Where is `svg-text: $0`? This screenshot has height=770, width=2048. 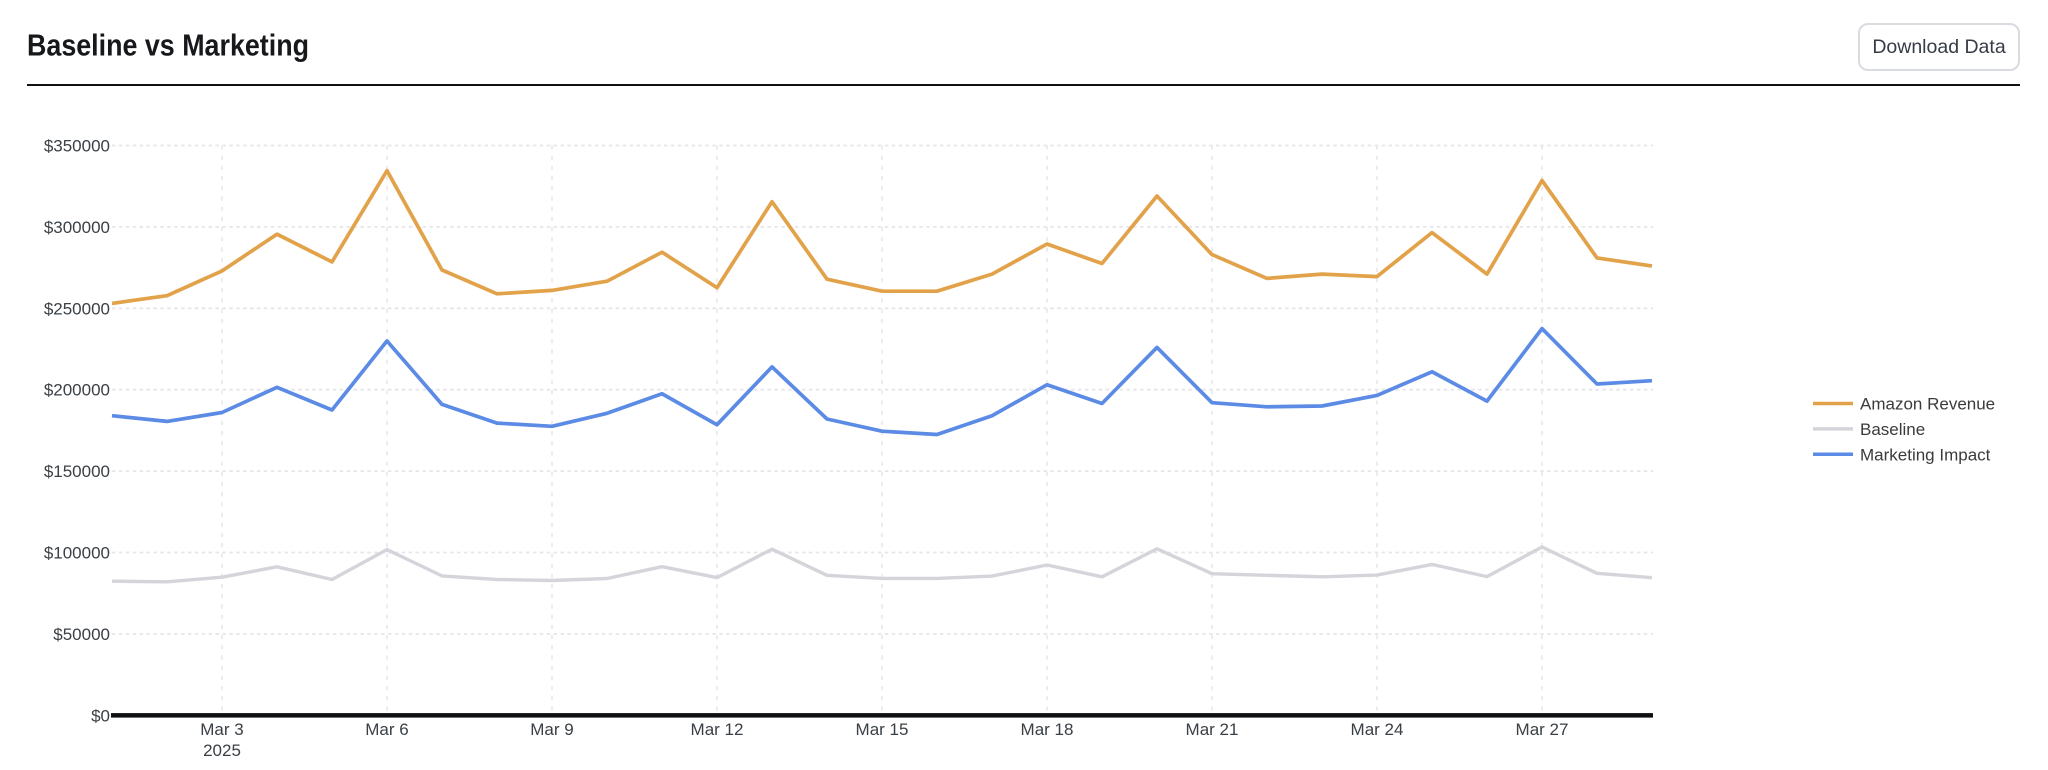
svg-text: $0 is located at coordinates (100, 715).